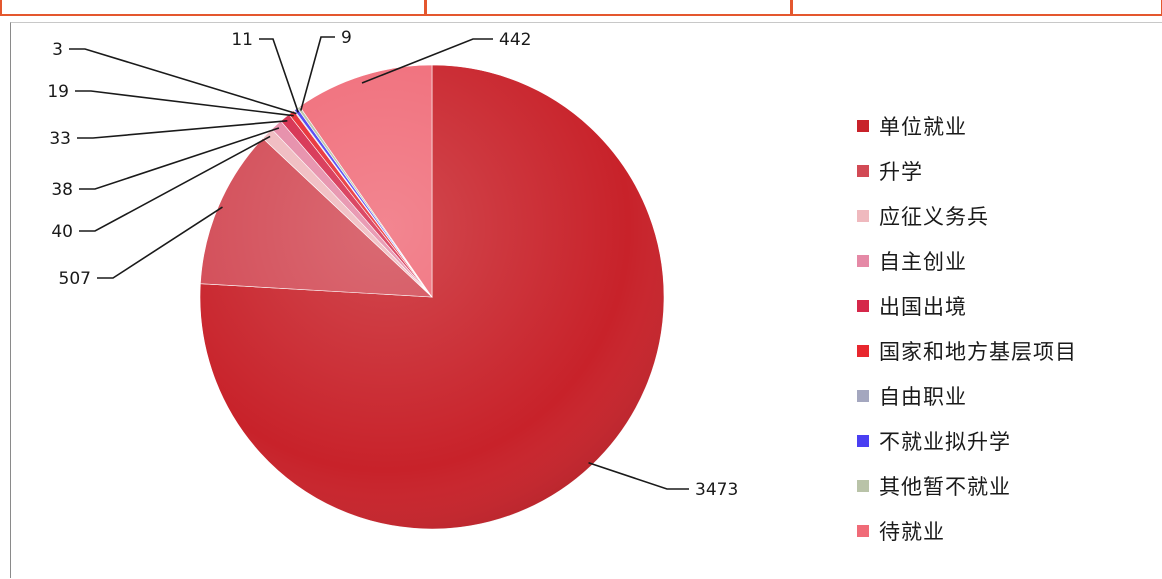 This screenshot has width=1162, height=579. I want to click on data-label: 507, so click(75, 279).